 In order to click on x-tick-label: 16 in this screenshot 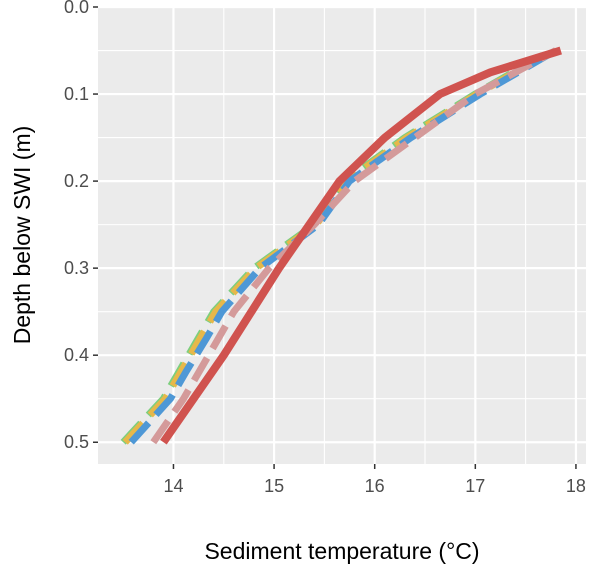, I will do `click(375, 486)`.